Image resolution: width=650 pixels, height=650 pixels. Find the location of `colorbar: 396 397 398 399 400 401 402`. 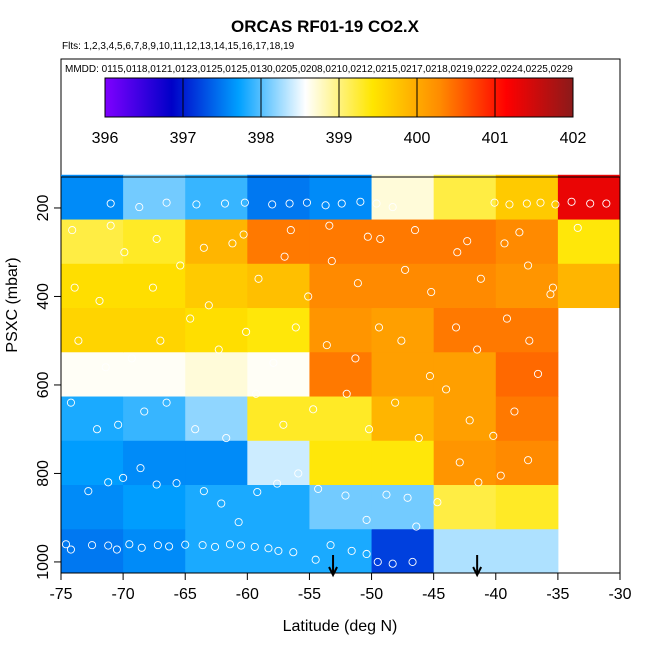

colorbar: 396 397 398 399 400 401 402 is located at coordinates (339, 112).